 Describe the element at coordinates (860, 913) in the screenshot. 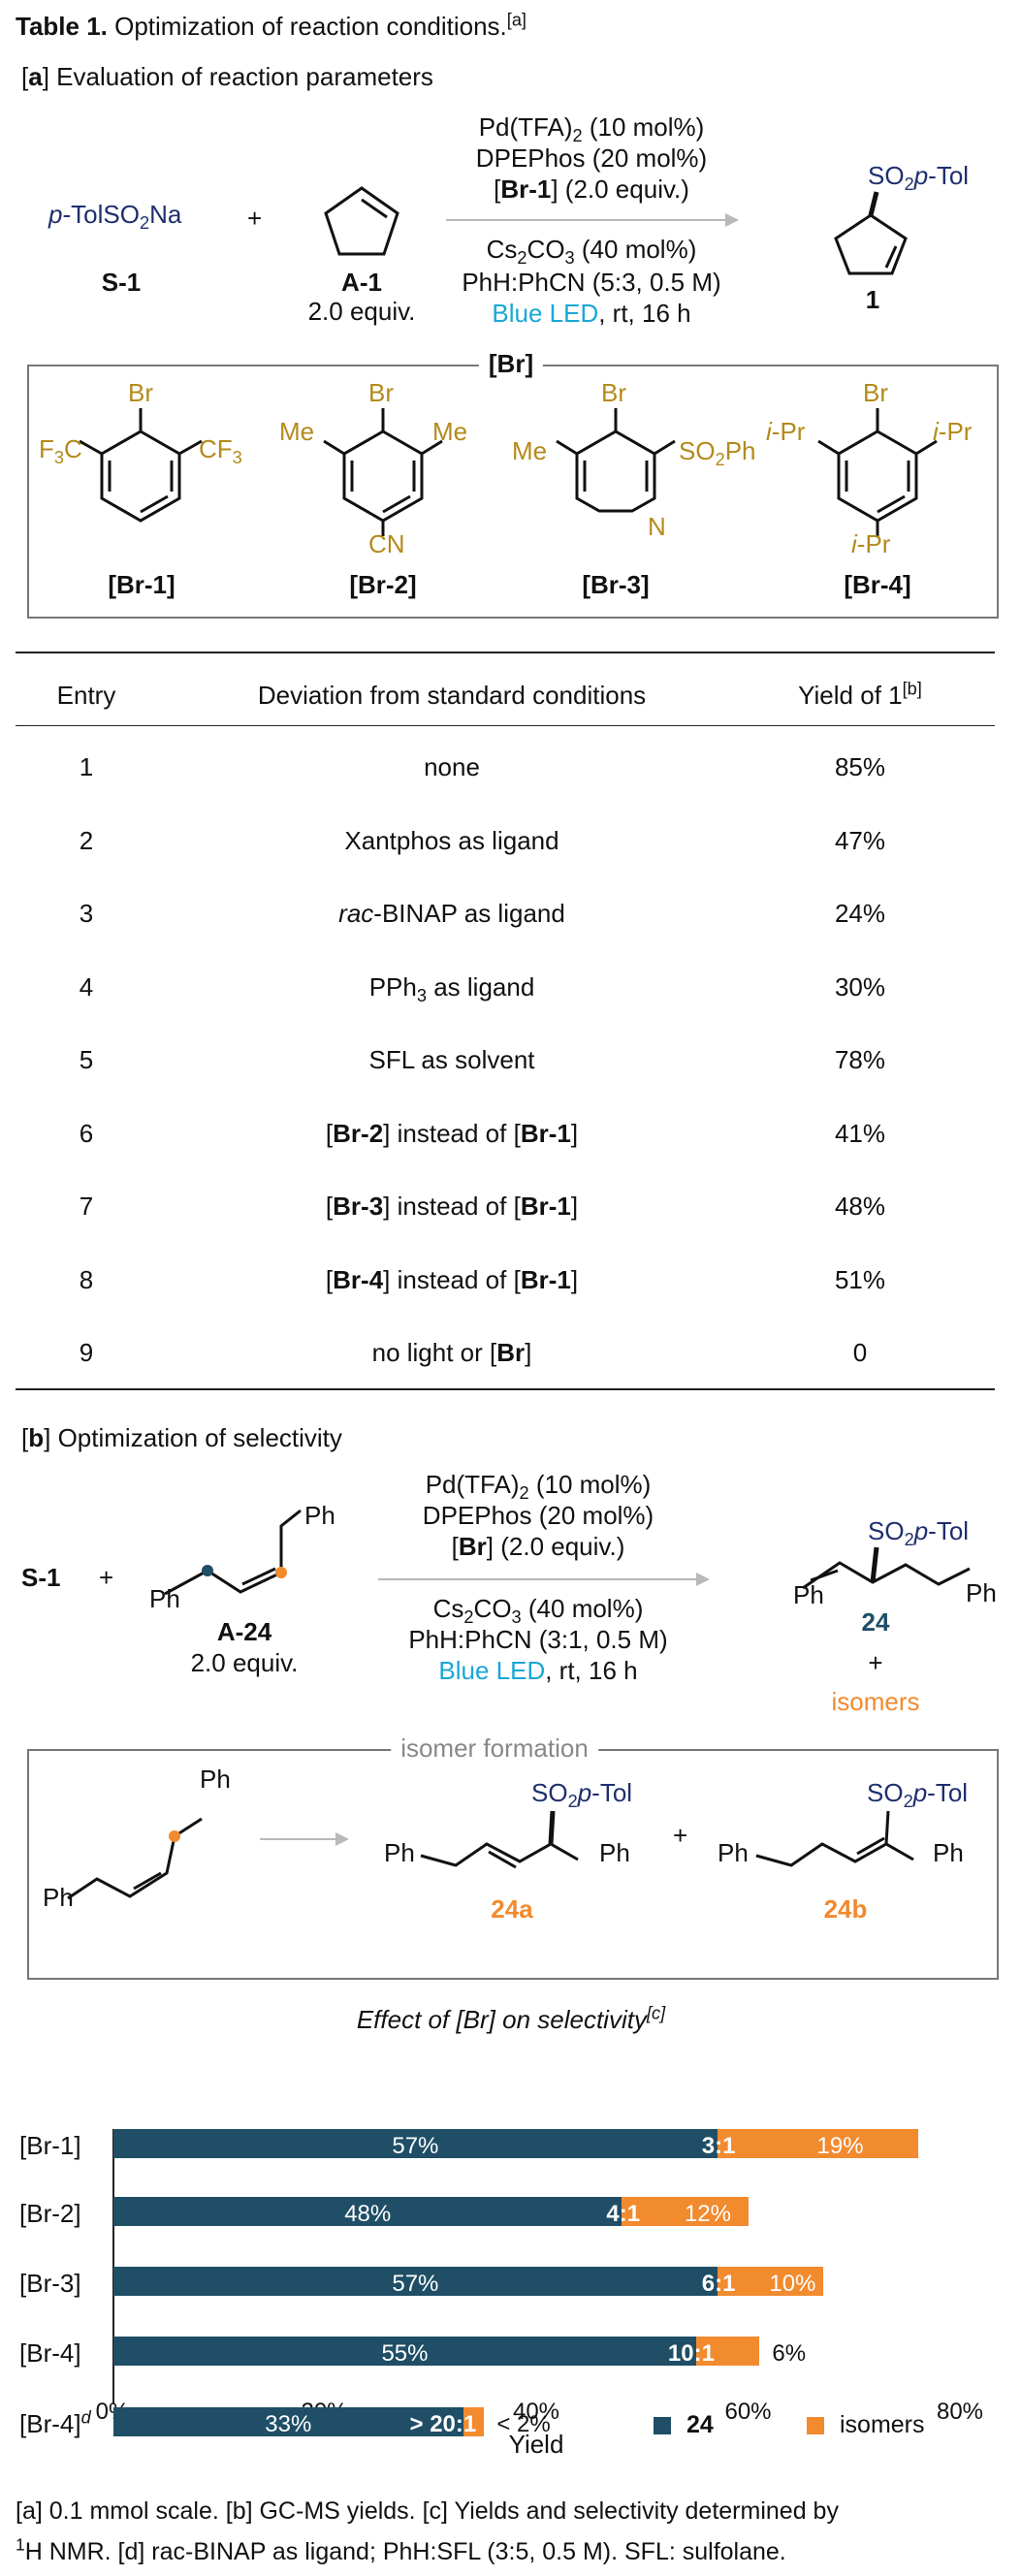

I see `table-row-yield: 24%` at that location.